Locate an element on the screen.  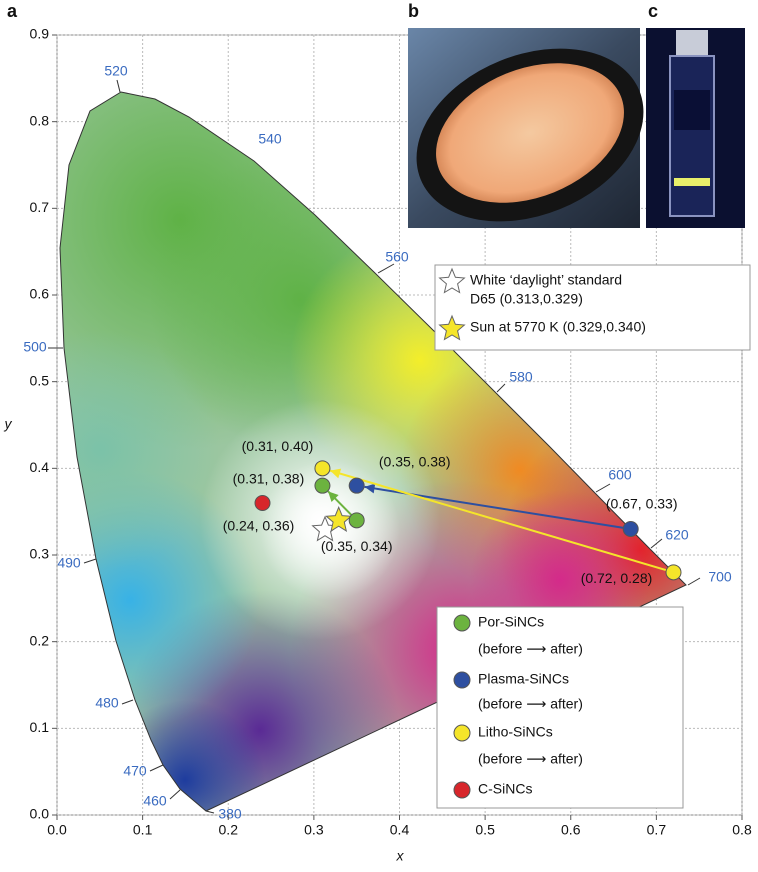
panel-label: b is located at coordinates (413, 11).